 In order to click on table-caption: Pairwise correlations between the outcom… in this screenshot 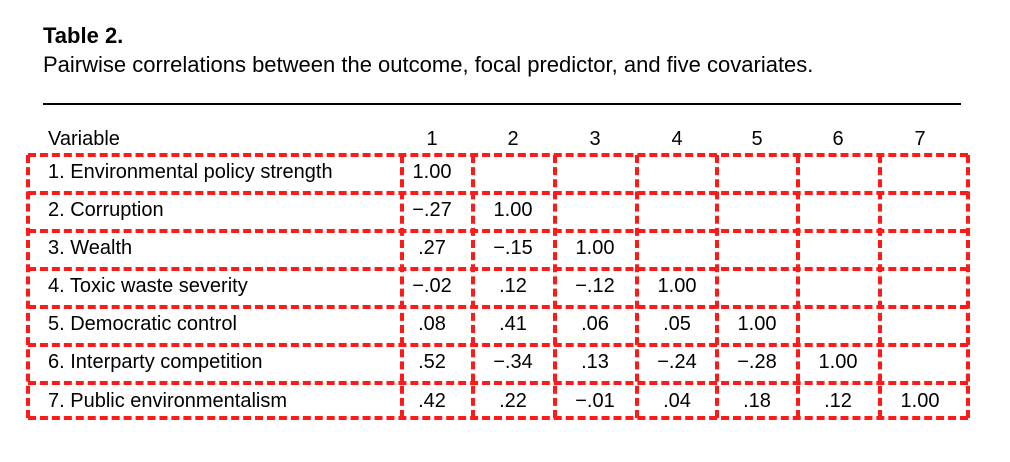, I will do `click(428, 64)`.